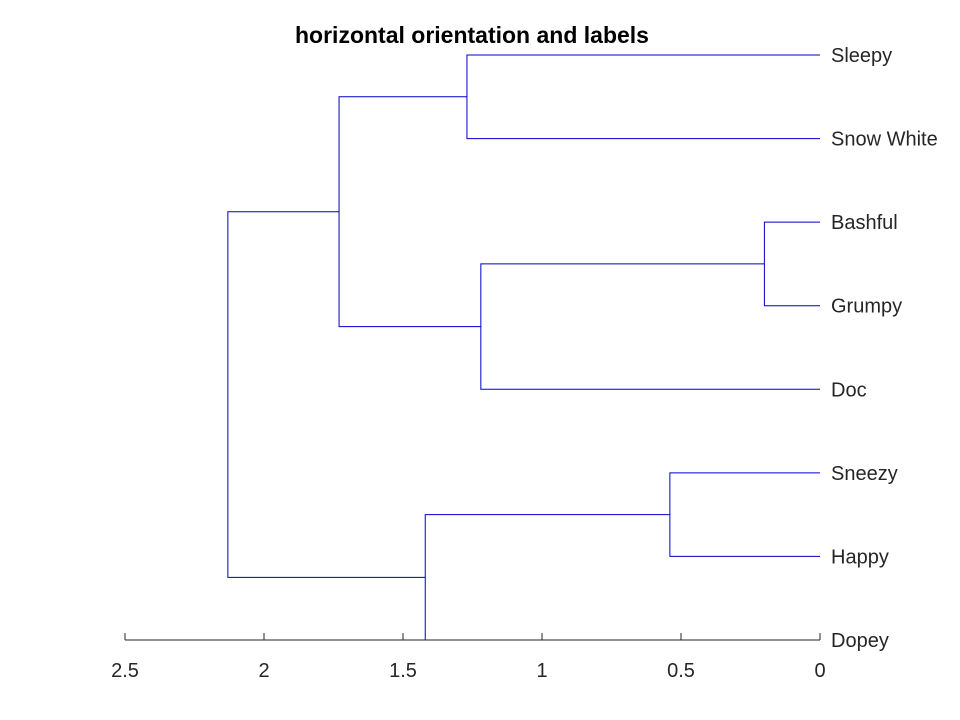  Describe the element at coordinates (622, 577) in the screenshot. I see `link-sneezy-happy-dopey` at that location.